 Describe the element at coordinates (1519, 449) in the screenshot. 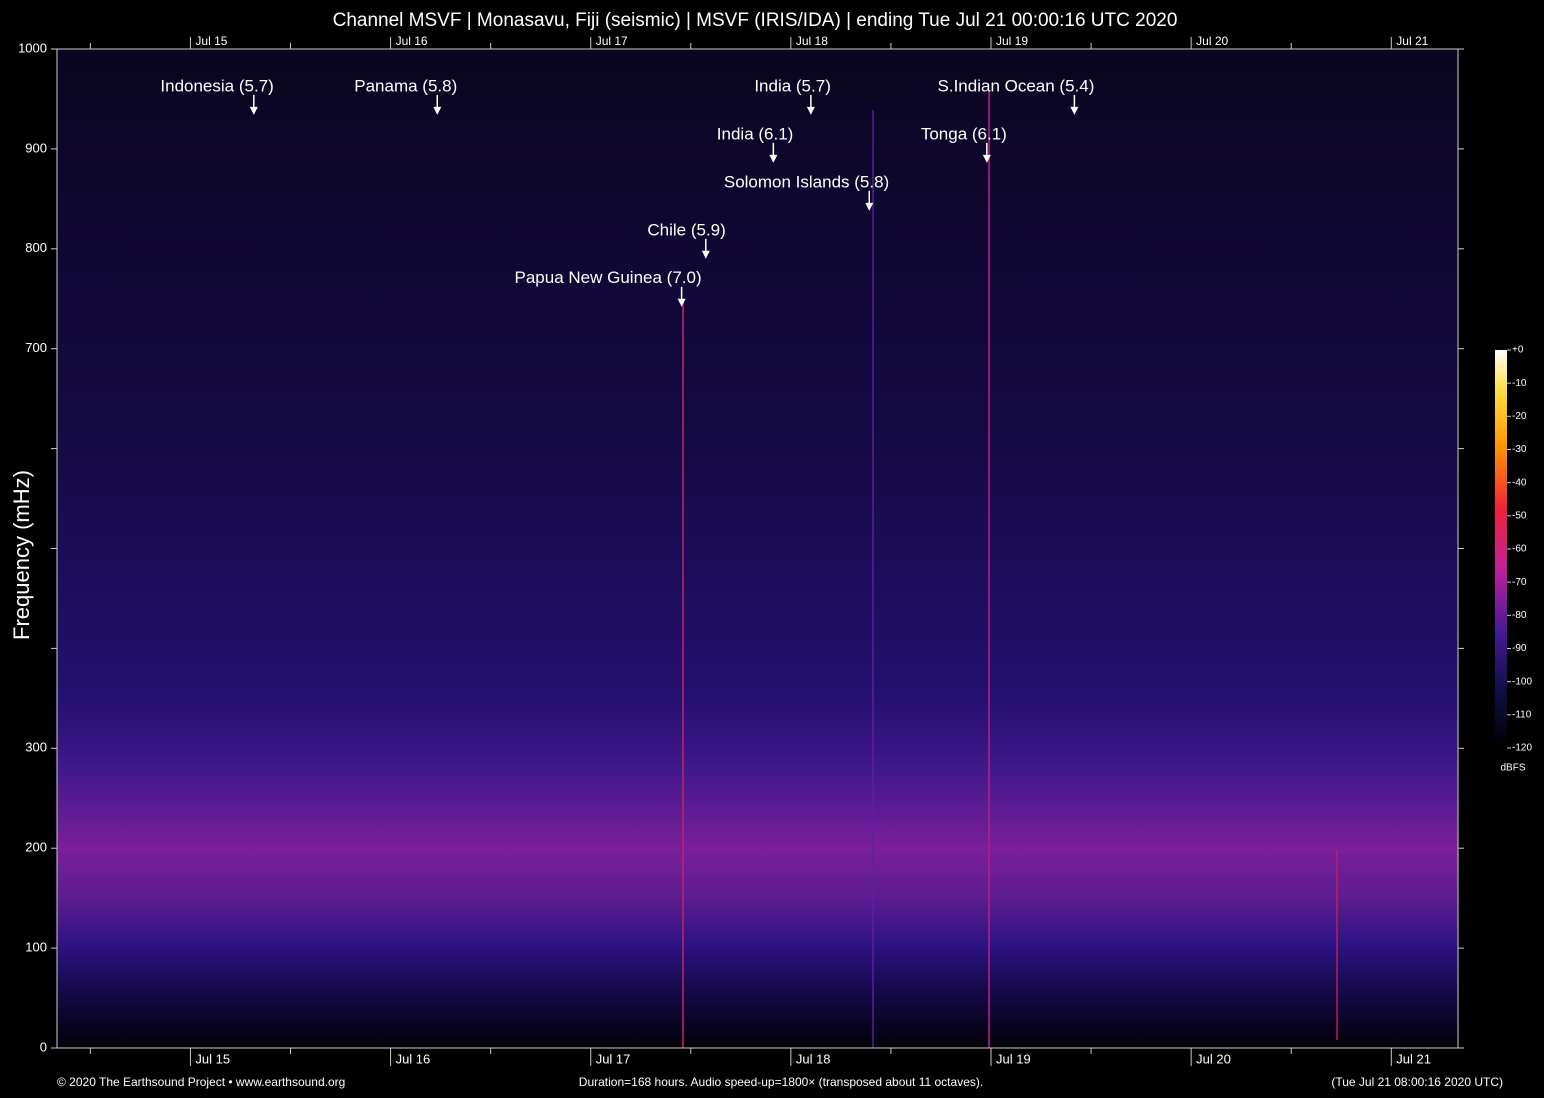

I see `colorbar-tick-label: -30` at that location.